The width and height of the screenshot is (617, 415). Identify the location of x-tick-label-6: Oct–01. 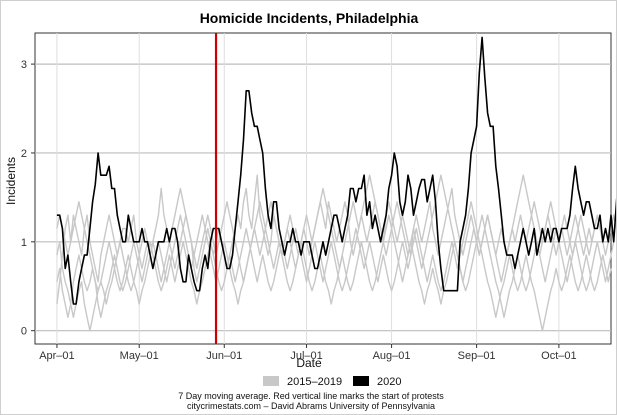
(558, 356).